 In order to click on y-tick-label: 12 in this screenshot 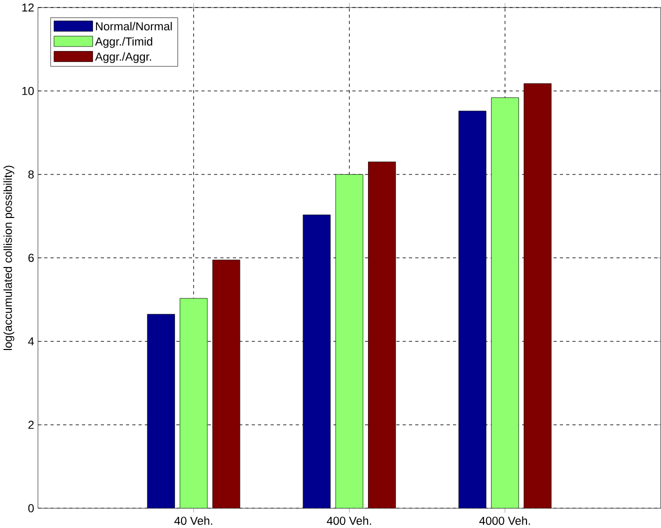, I will do `click(28, 7)`.